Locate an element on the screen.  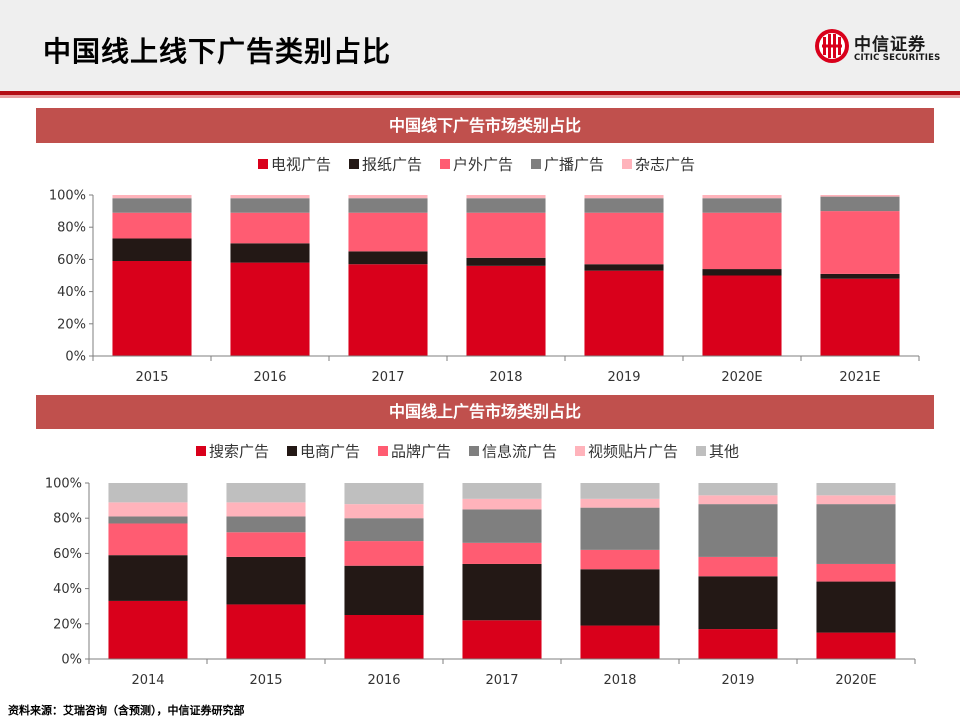
x-tick-label-4: 2018 is located at coordinates (619, 680).